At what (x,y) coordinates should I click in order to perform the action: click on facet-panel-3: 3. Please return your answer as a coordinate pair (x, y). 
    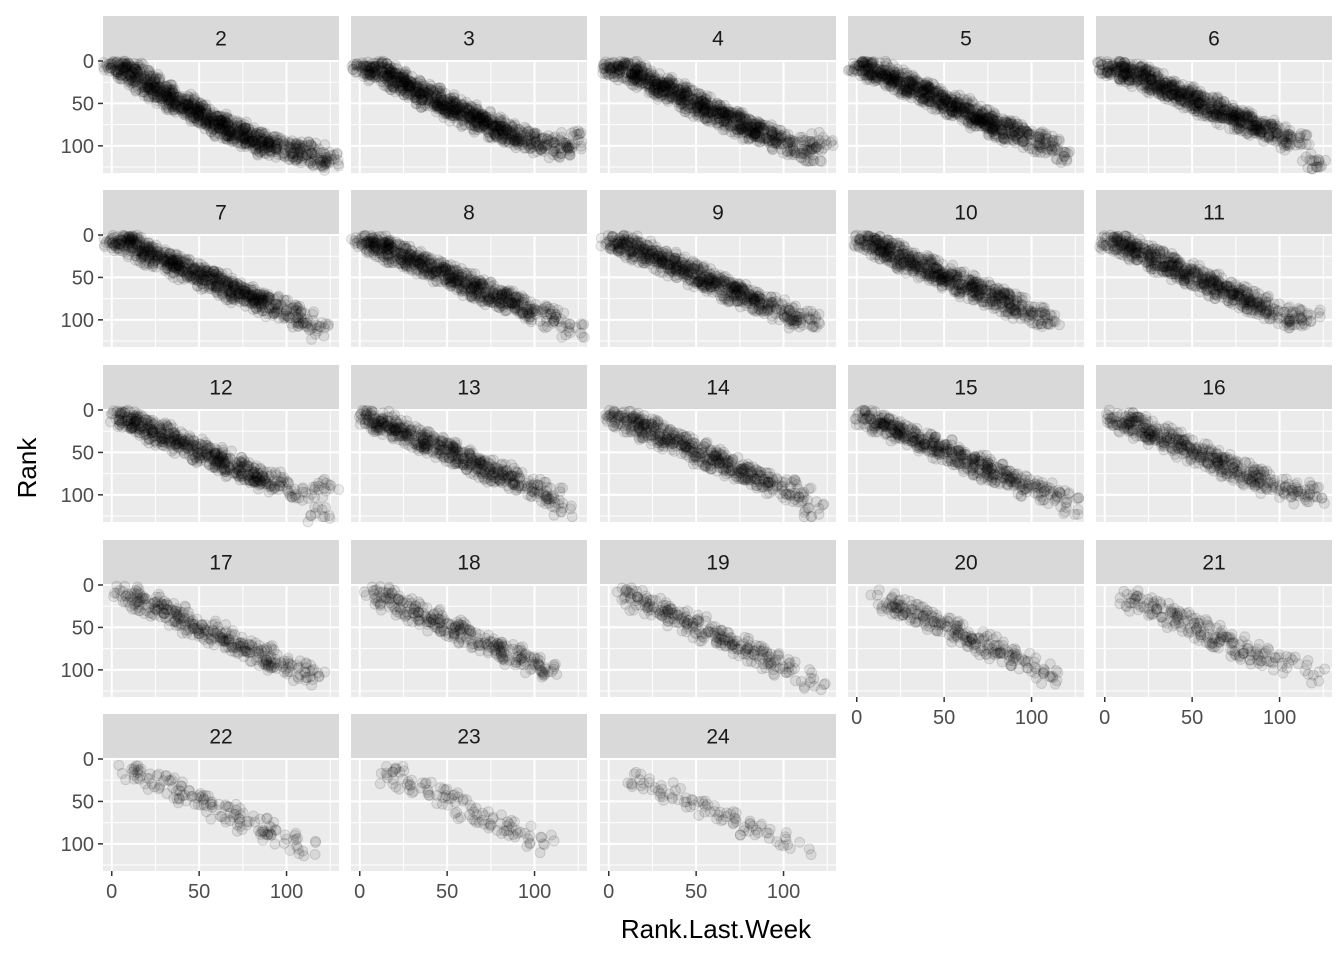
    Looking at the image, I should click on (467, 94).